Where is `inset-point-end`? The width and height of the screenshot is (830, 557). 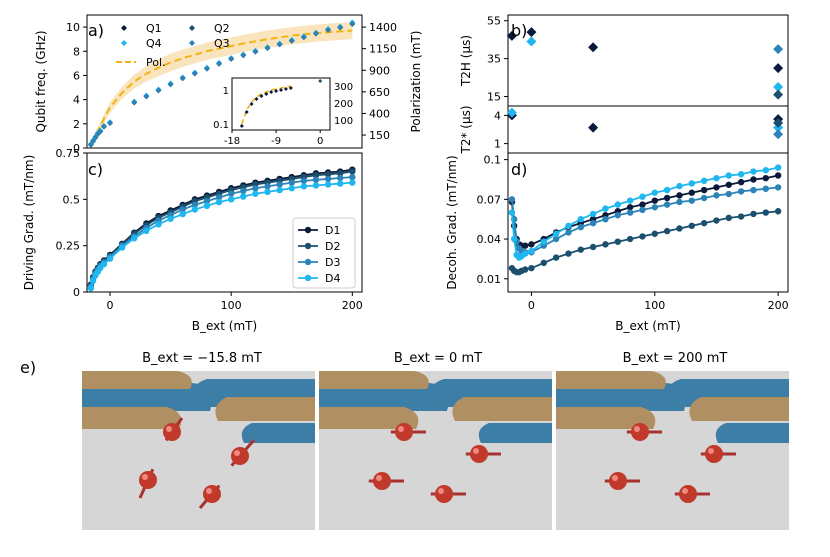
inset-point-end is located at coordinates (320, 81).